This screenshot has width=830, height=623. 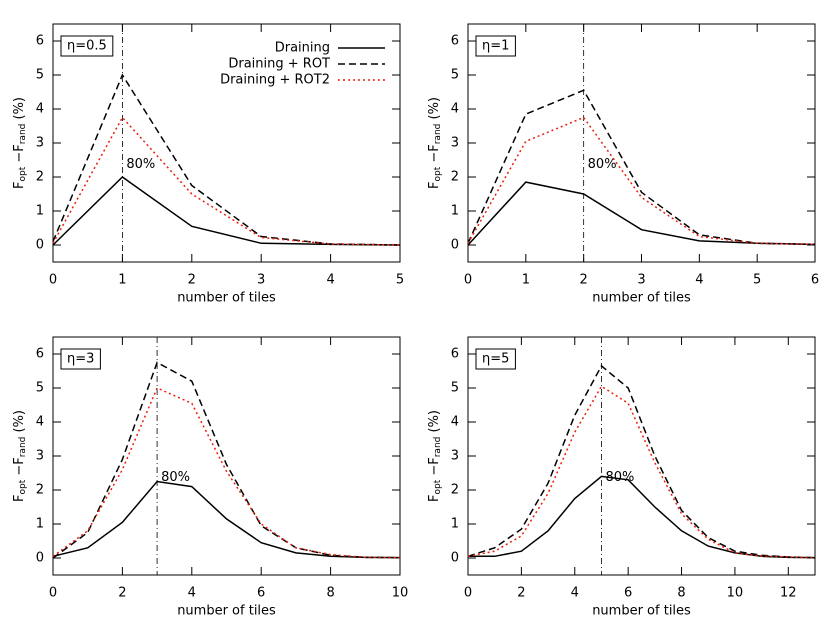 What do you see at coordinates (279, 64) in the screenshot?
I see `legend-label: Draining + ROT` at bounding box center [279, 64].